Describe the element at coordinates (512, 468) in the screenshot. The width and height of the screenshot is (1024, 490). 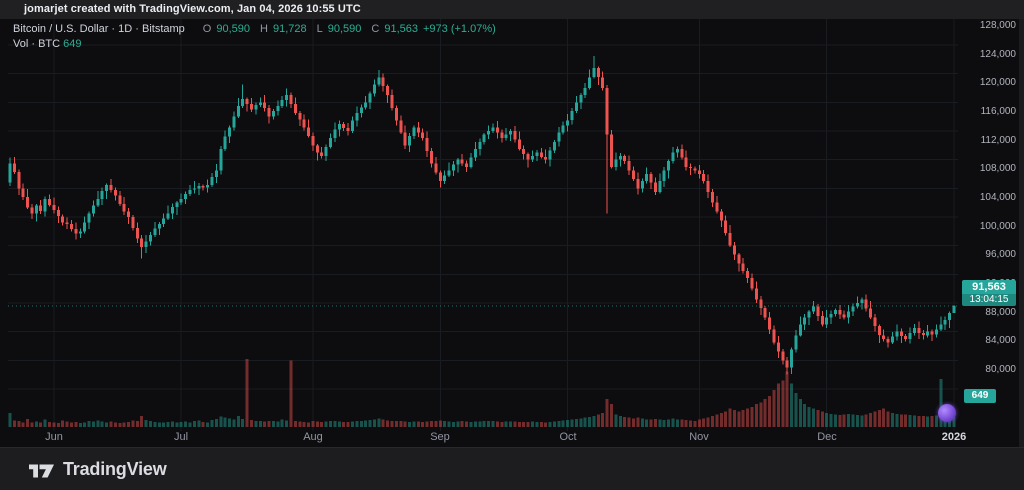
I see `footer-bar: TradingView` at that location.